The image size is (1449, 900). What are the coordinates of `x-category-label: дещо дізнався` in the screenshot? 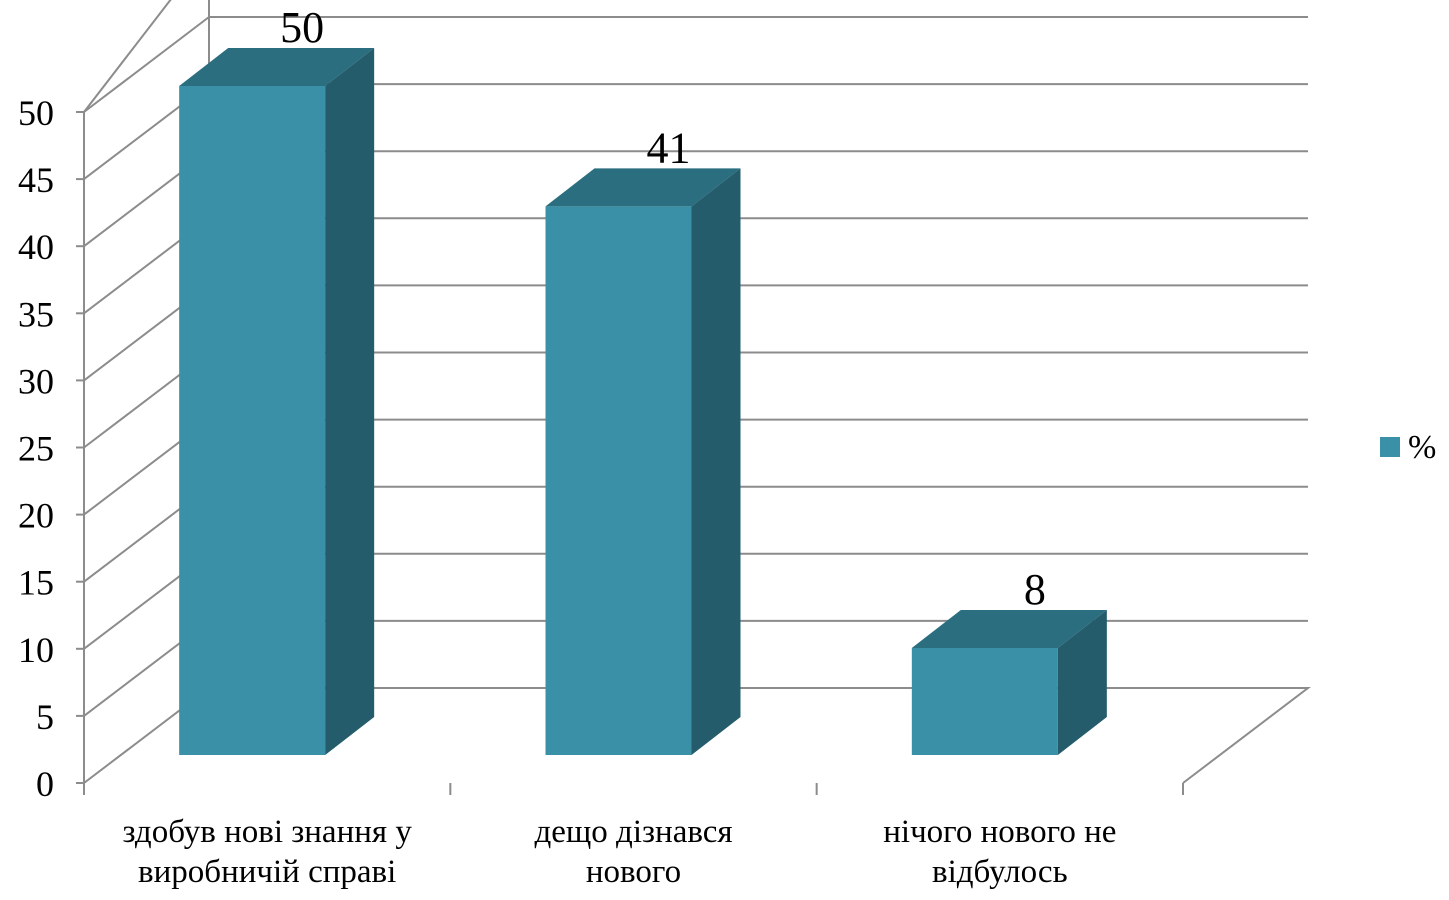 It's located at (633, 832).